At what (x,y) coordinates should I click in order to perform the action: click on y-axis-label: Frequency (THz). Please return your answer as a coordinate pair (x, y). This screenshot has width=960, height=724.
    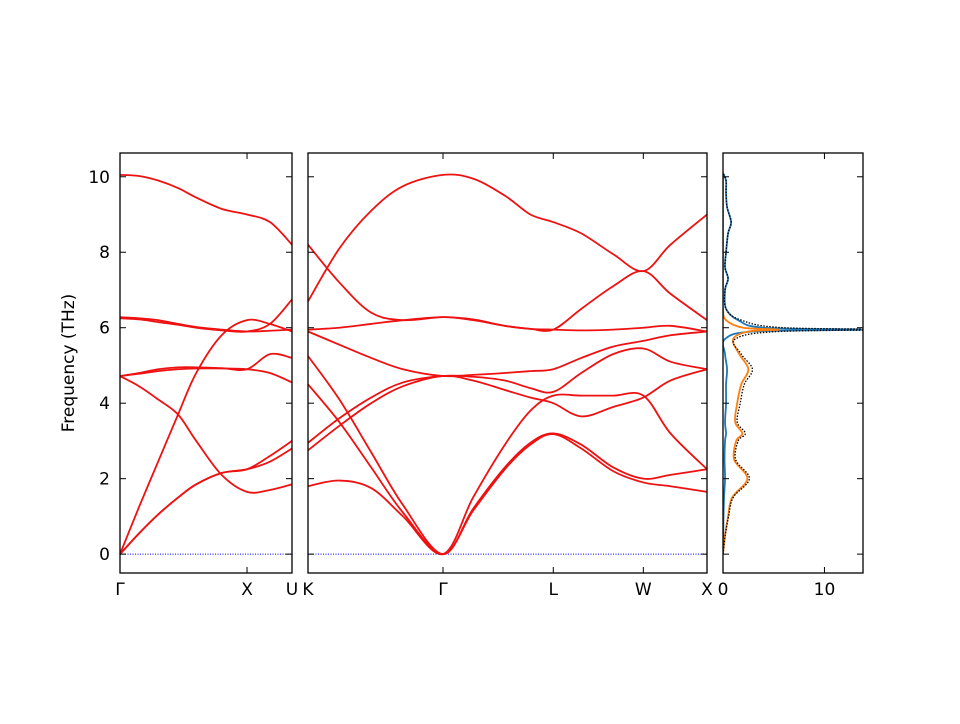
    Looking at the image, I should click on (69, 363).